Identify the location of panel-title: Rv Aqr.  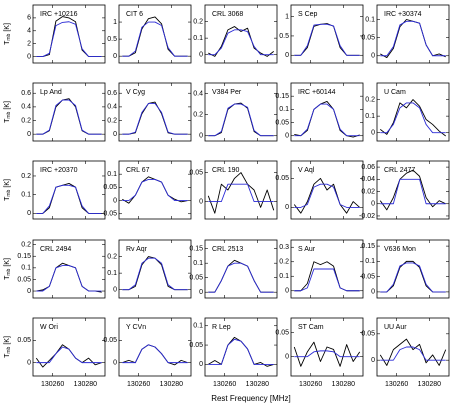
(137, 249).